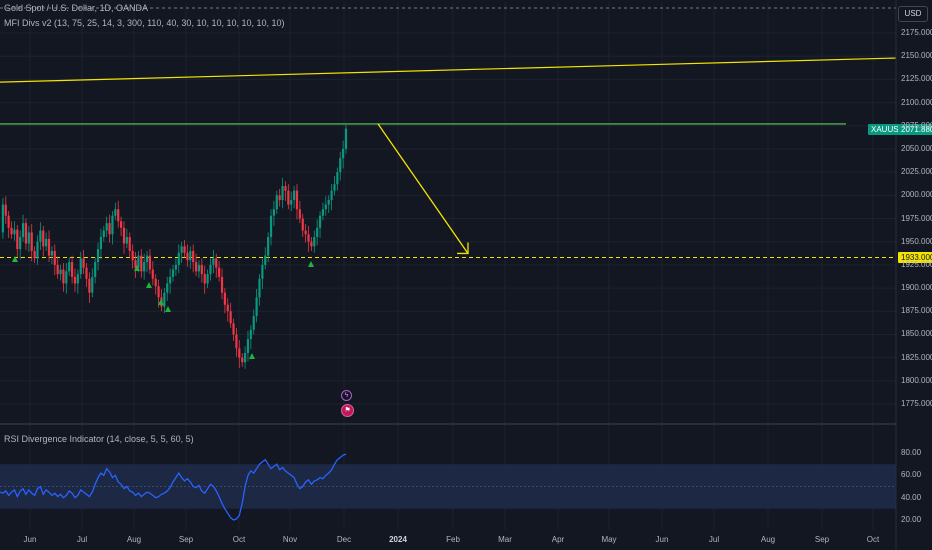  I want to click on trendline, so click(448, 70).